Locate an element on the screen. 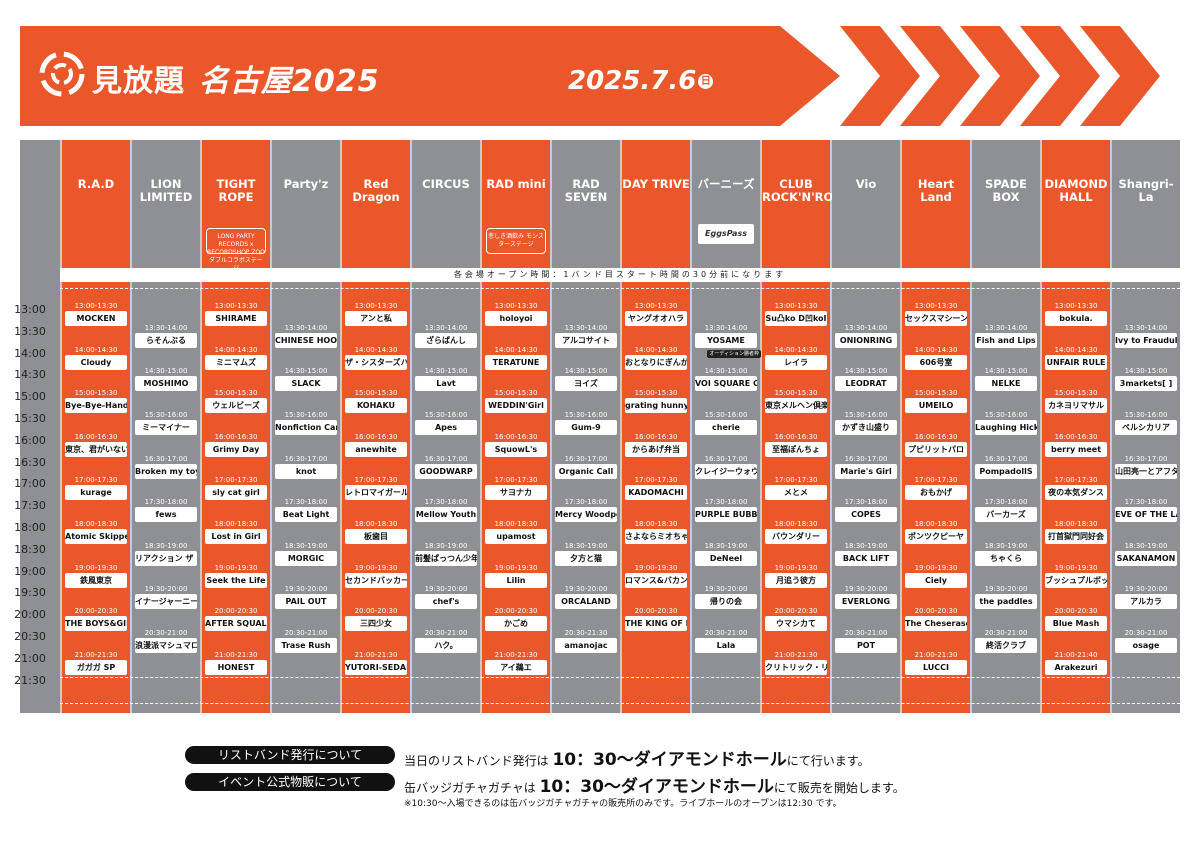  performance-slot: 14:00-14:30 レイラ is located at coordinates (796, 358).